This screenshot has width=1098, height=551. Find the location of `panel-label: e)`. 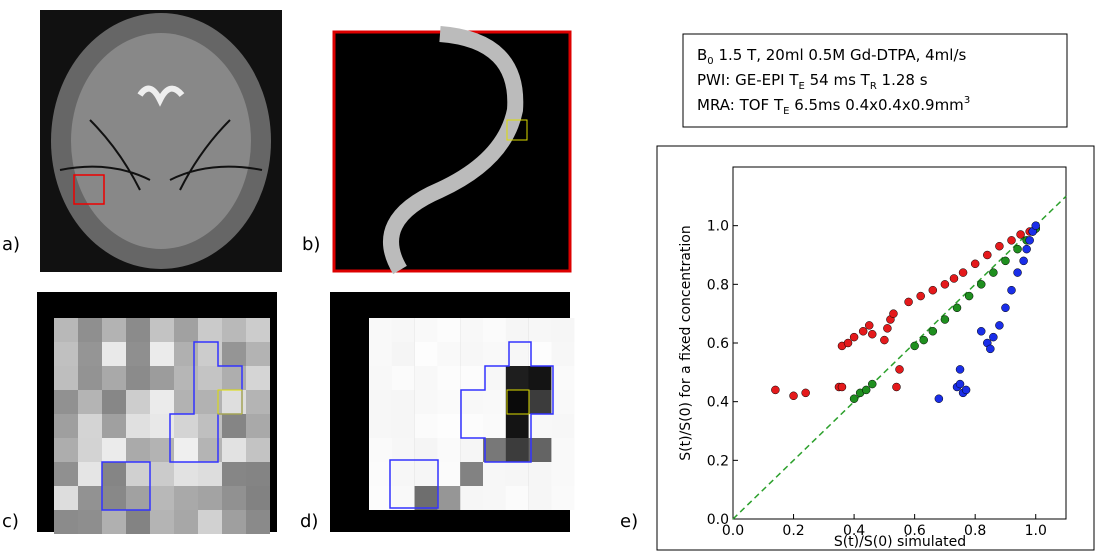

panel-label: e) is located at coordinates (629, 521).